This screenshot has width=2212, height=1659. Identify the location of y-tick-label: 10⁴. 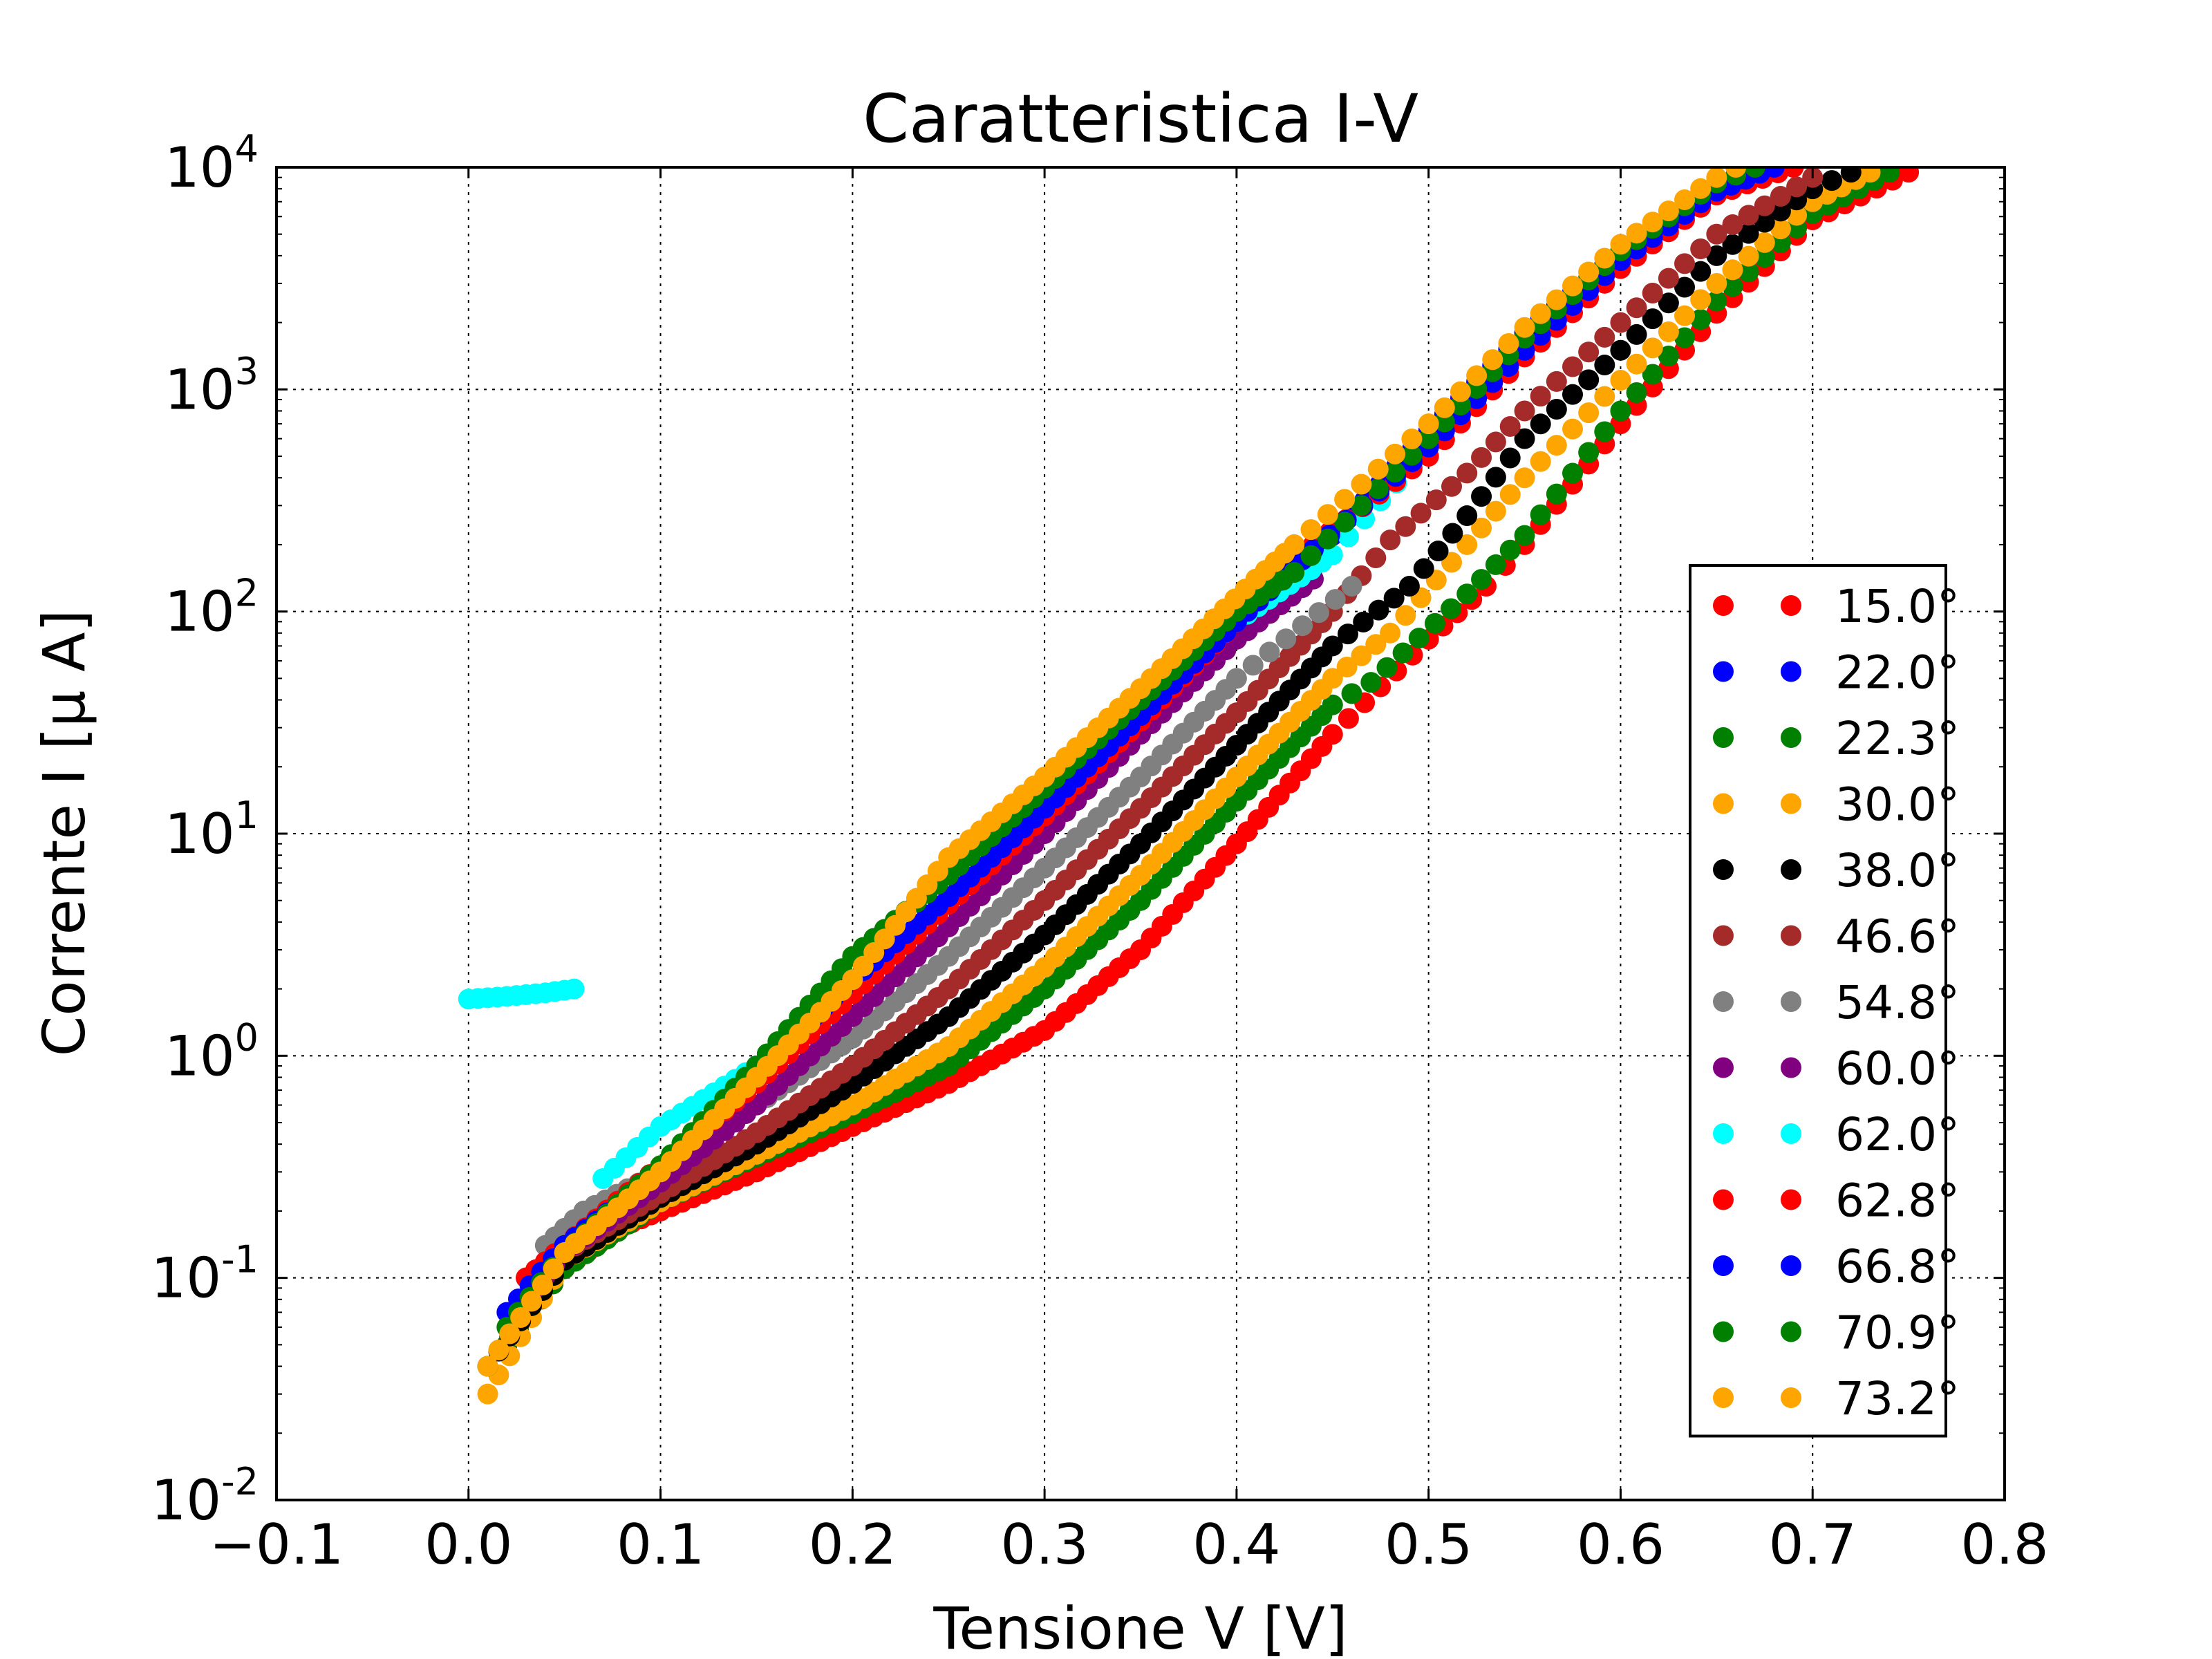
(212, 163).